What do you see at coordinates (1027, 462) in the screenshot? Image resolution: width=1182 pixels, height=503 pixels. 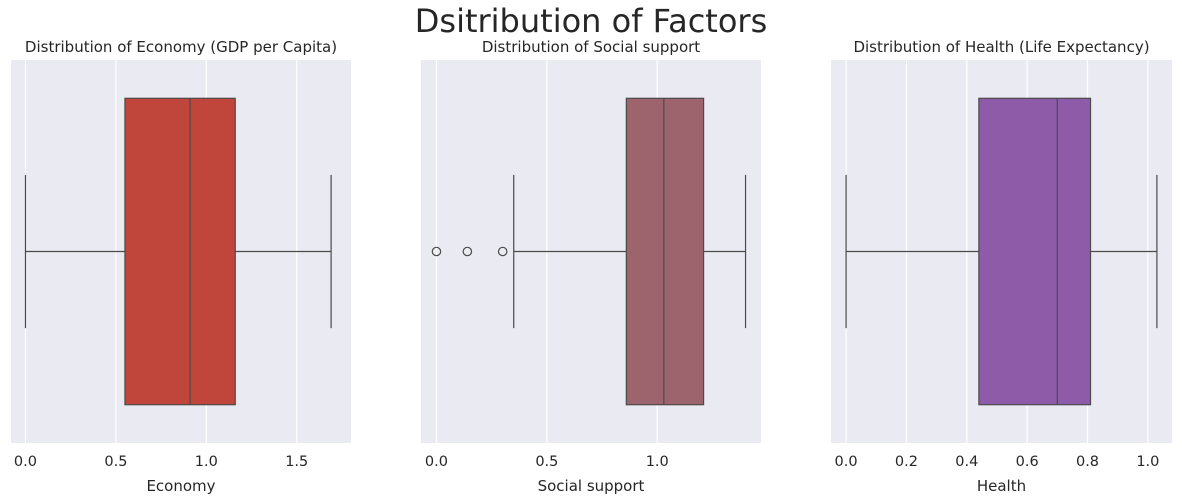 I see `x-tick-label: 0.6` at bounding box center [1027, 462].